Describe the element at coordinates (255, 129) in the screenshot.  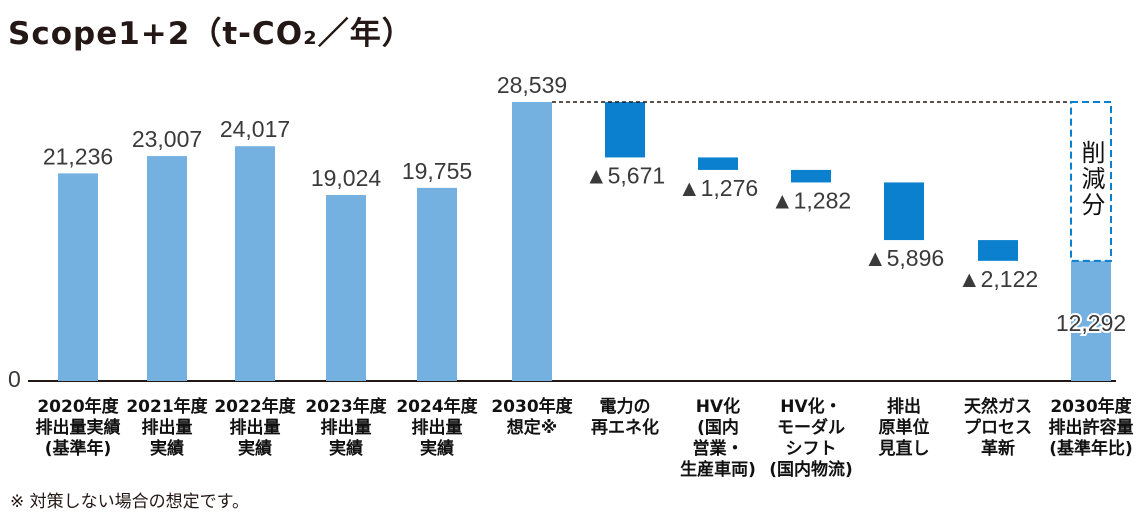
I see `data-label: 24,017` at that location.